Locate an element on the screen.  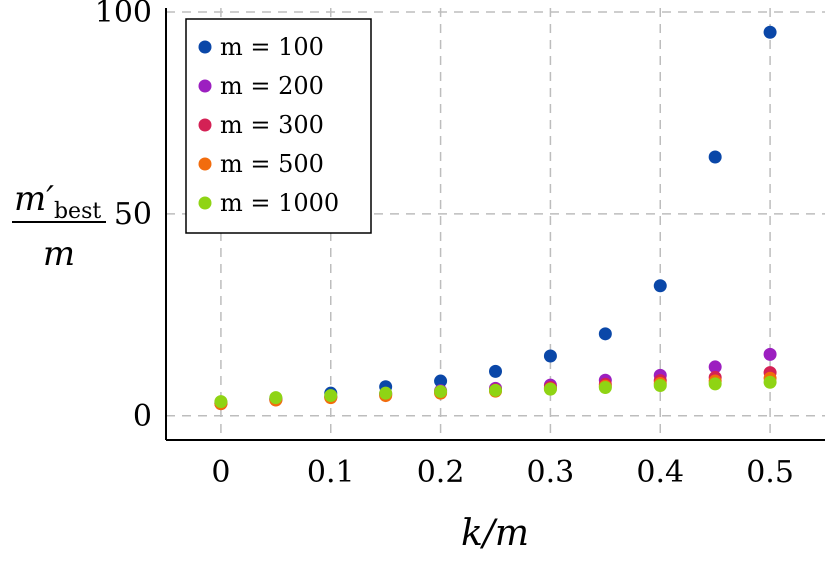
legend-box is located at coordinates (278, 126).